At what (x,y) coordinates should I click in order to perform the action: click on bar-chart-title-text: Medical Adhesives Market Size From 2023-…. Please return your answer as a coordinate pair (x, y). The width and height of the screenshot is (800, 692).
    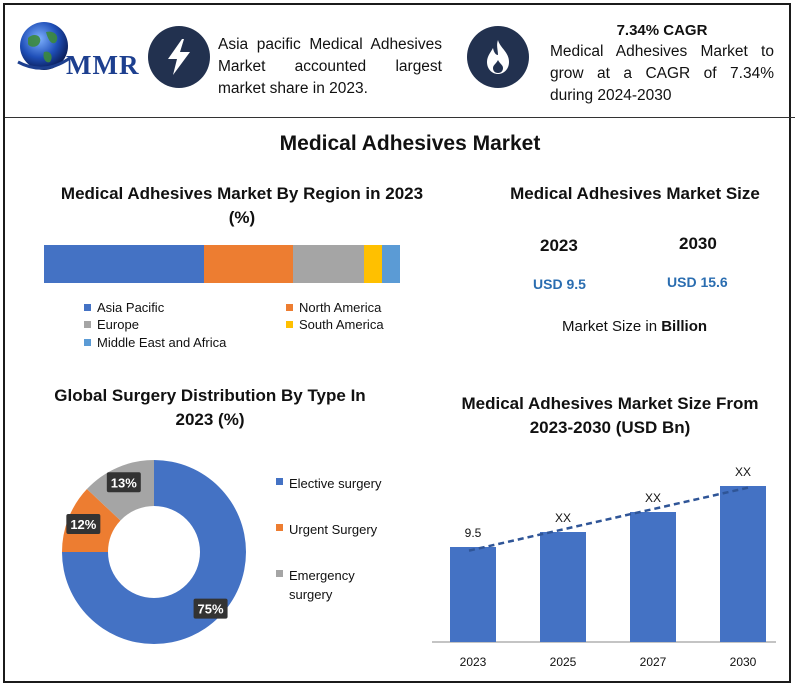
    Looking at the image, I should click on (610, 415).